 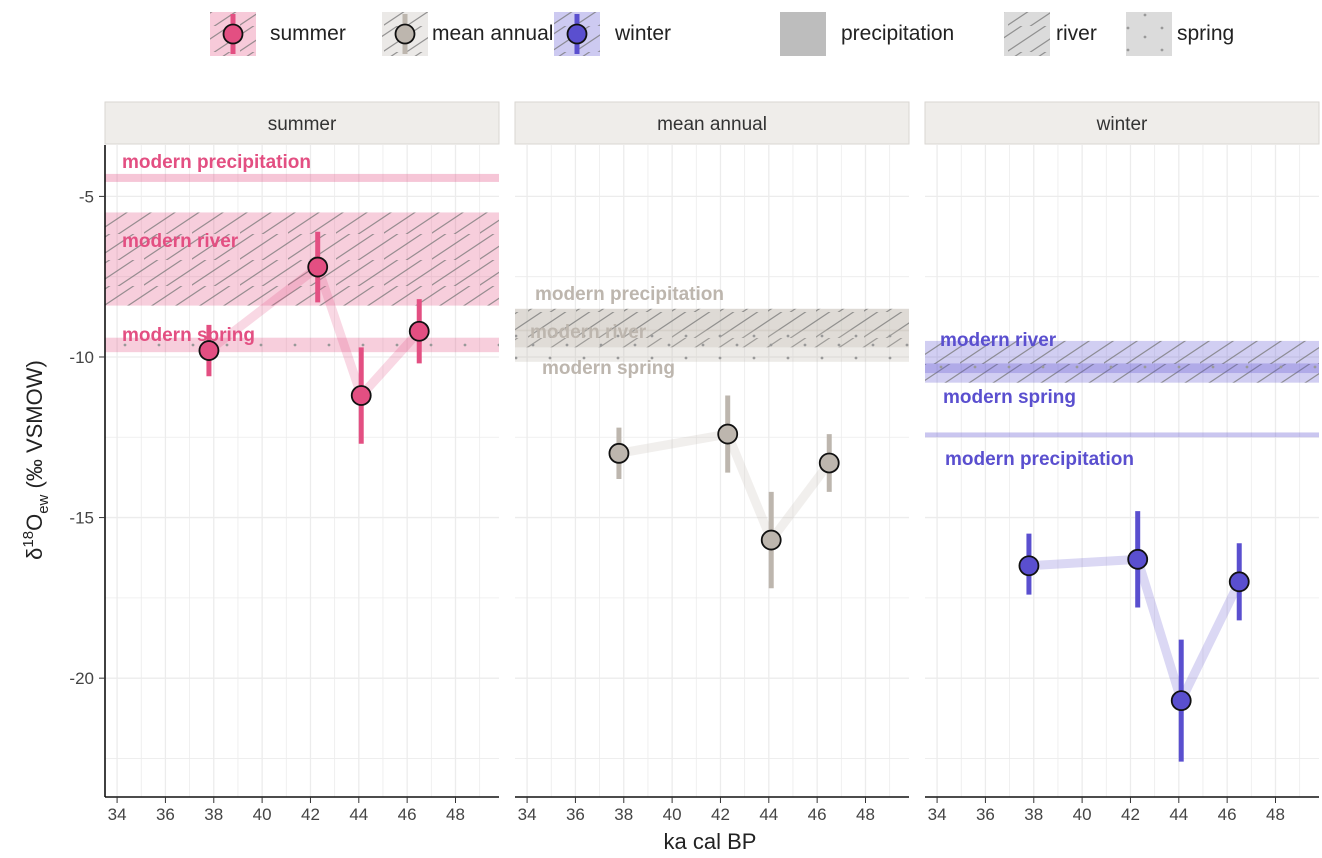 I want to click on legend-key-precipitation: precipitation, so click(x=867, y=34).